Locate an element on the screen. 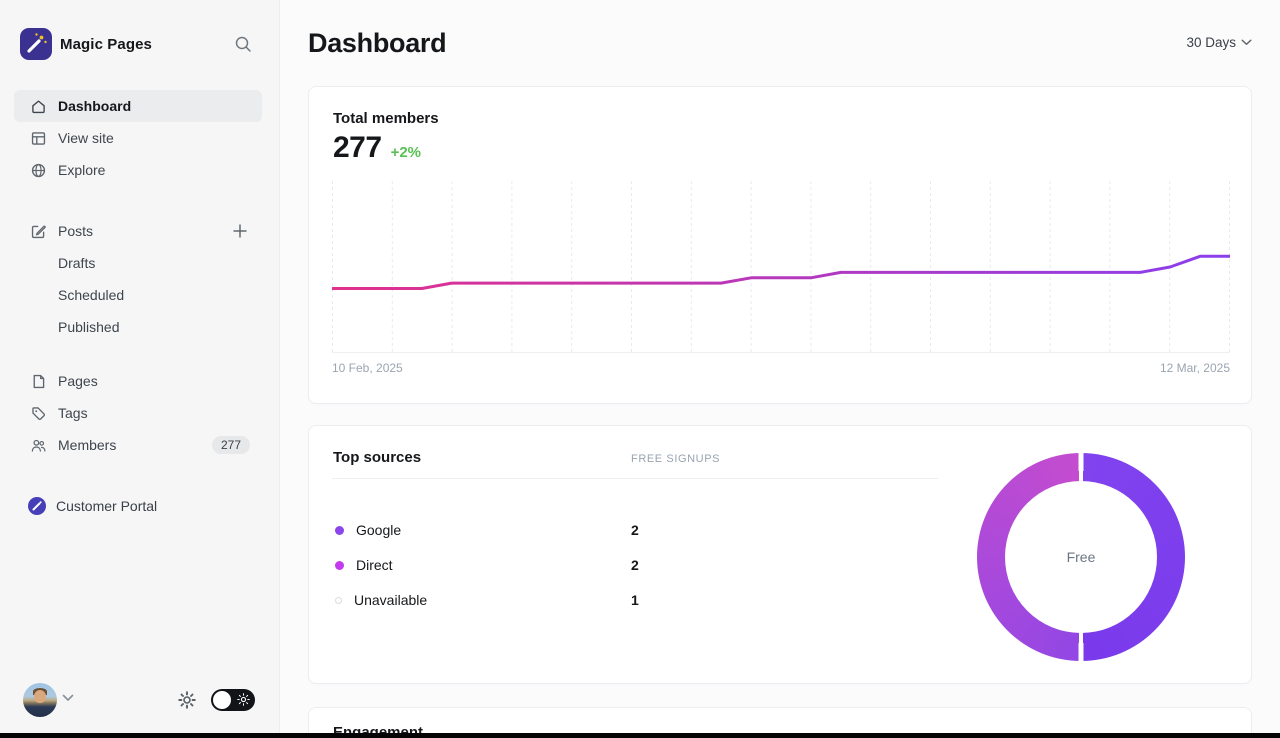 This screenshot has height=738, width=1280. source-label: Unavailable is located at coordinates (391, 600).